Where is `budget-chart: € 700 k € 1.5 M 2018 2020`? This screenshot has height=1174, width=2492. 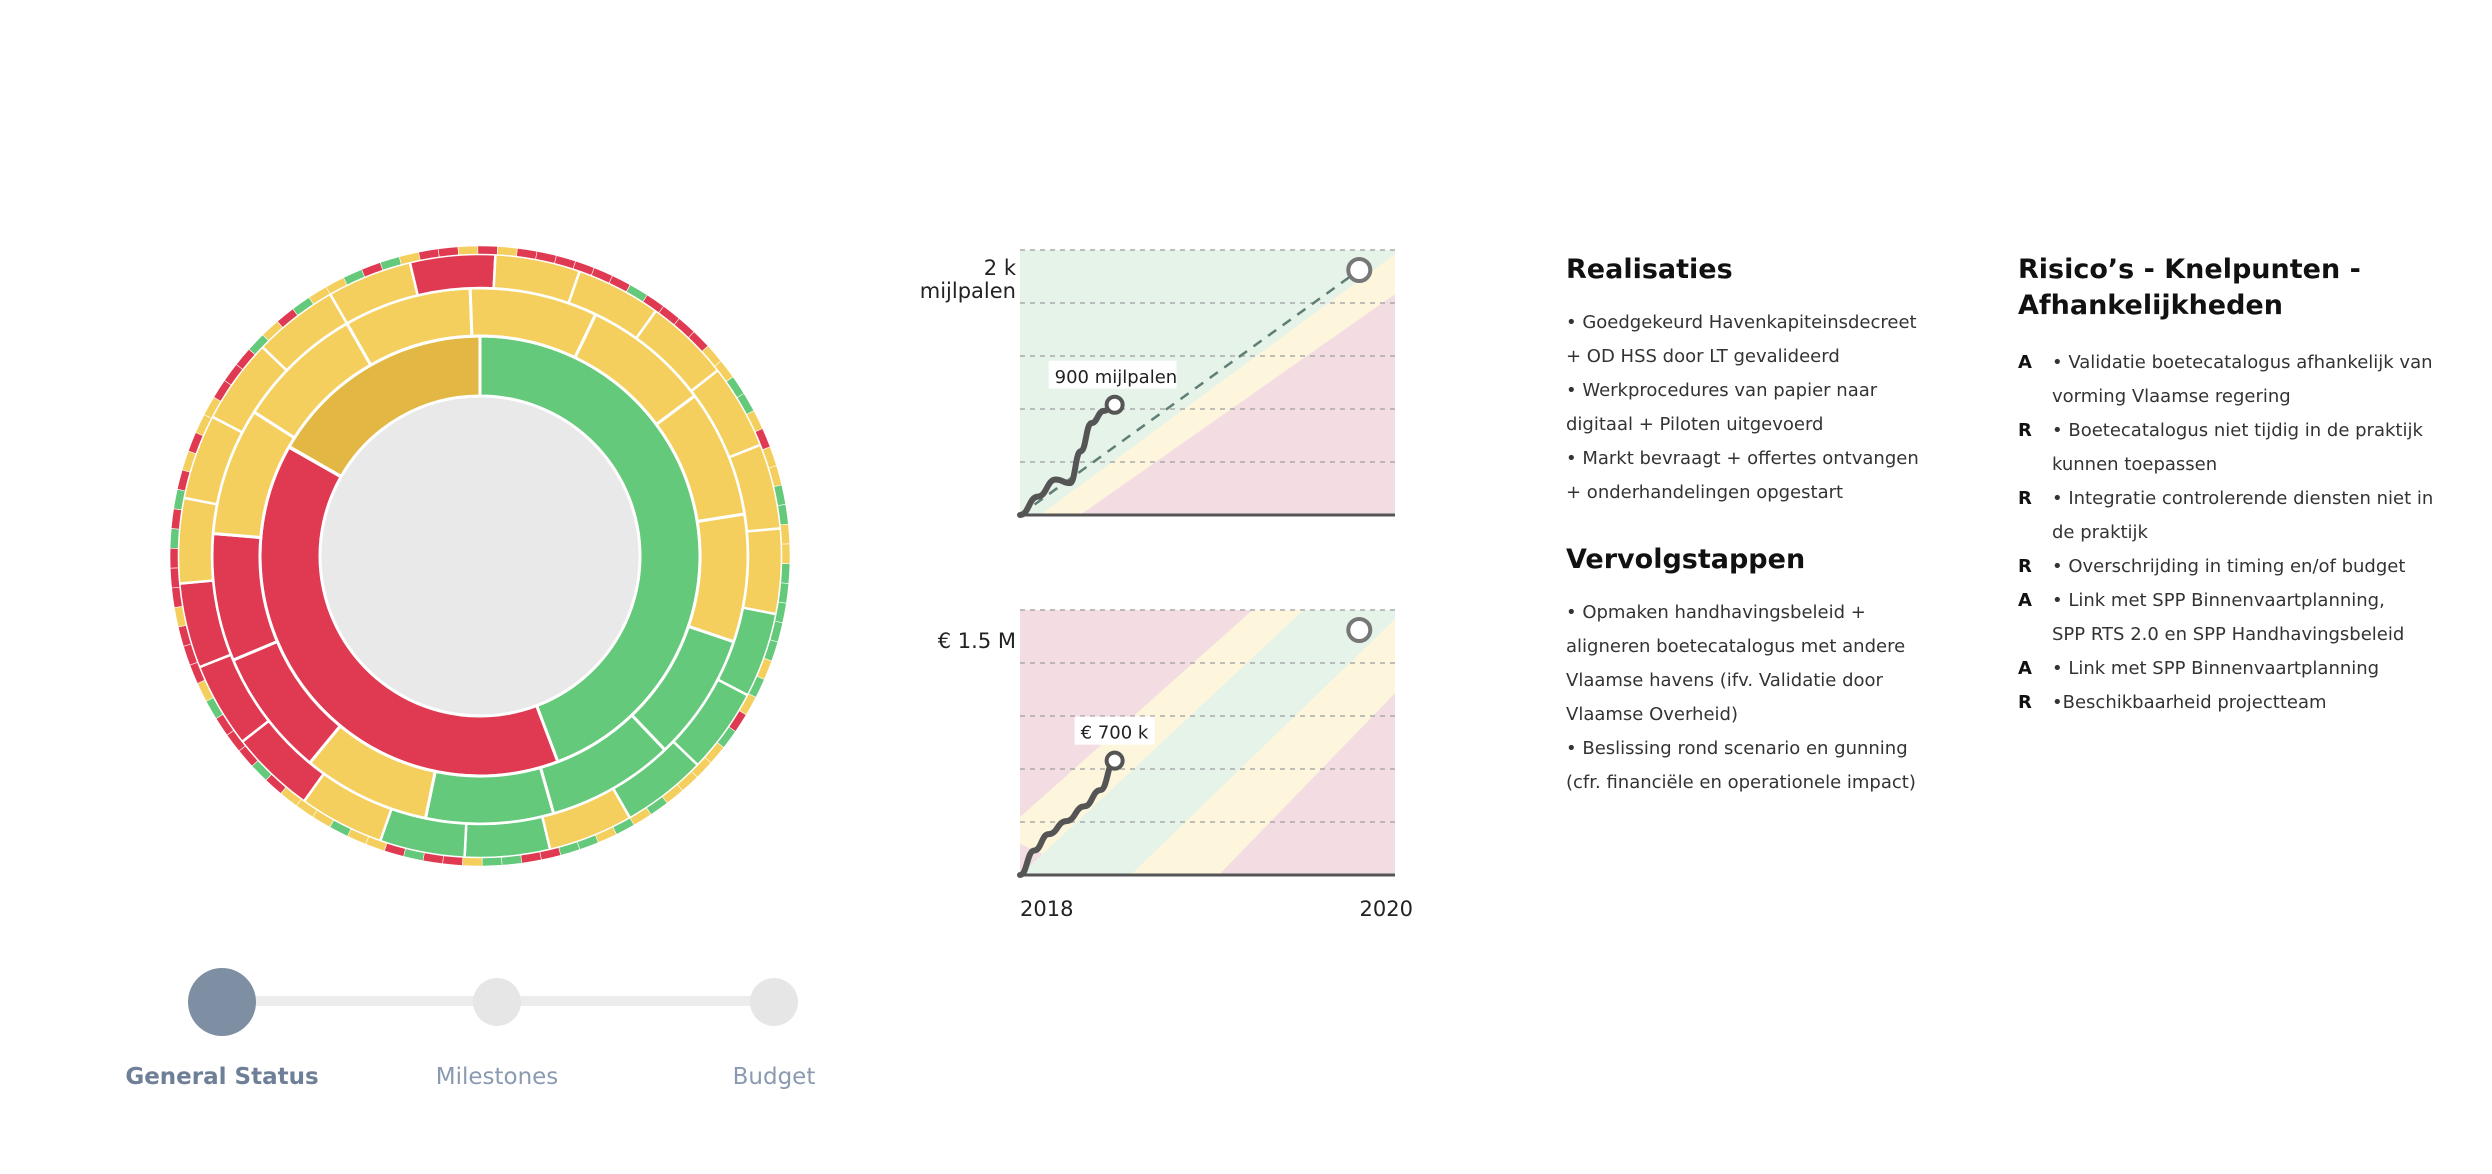 budget-chart: € 700 k € 1.5 M 2018 2020 is located at coordinates (1175, 765).